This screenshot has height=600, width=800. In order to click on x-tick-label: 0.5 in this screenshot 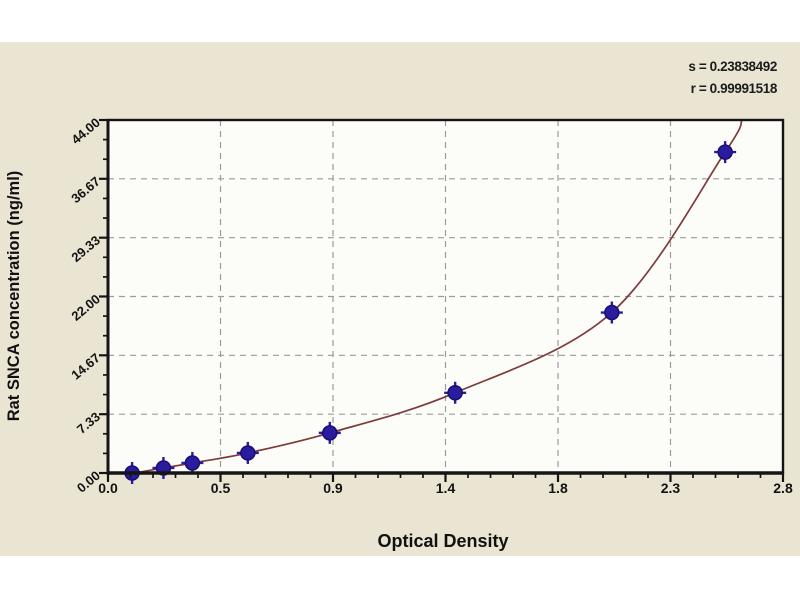, I will do `click(221, 488)`.